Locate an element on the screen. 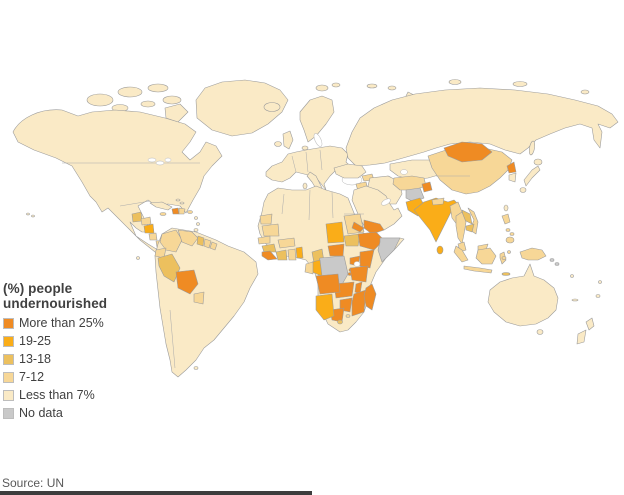  country-venezuela is located at coordinates (188, 238).